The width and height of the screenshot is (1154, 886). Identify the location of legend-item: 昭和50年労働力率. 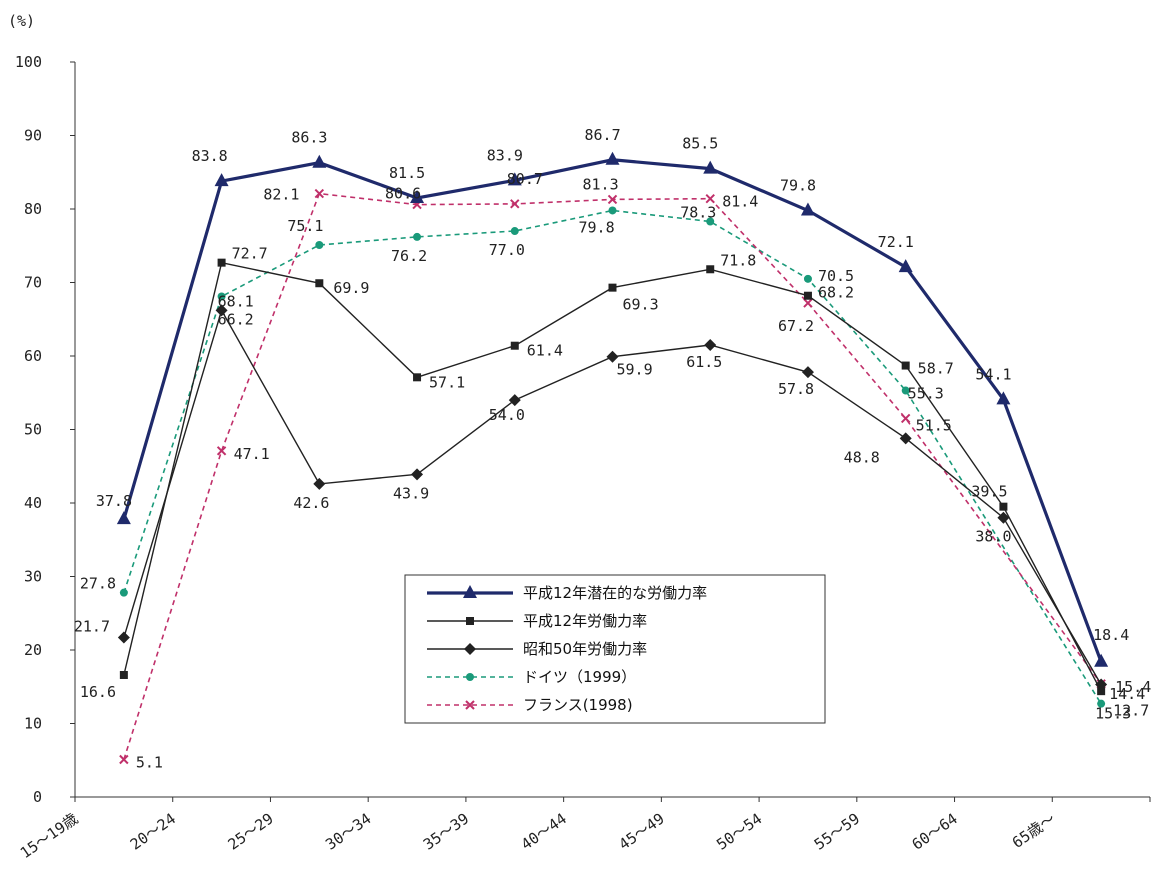
(537, 649).